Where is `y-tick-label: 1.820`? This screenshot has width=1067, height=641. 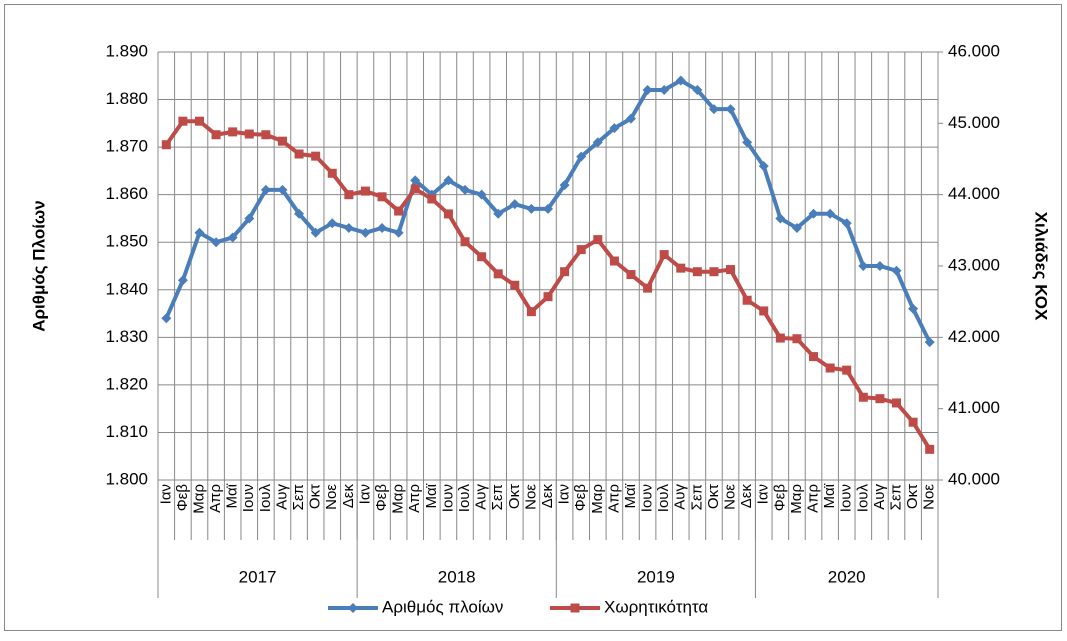
y-tick-label: 1.820 is located at coordinates (126, 383).